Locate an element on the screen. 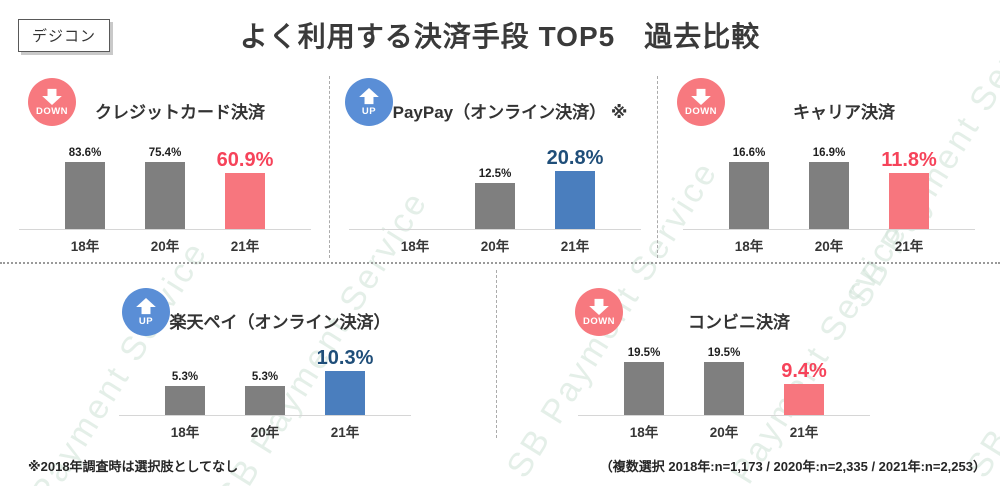 Image resolution: width=1000 pixels, height=486 pixels. value-label: 20.8% is located at coordinates (575, 158).